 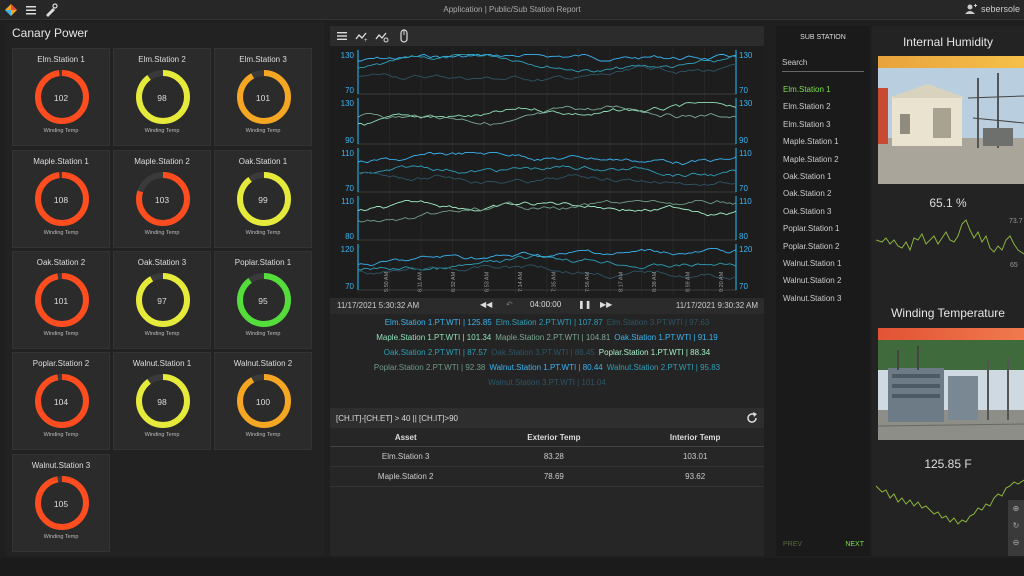 What do you see at coordinates (543, 352) in the screenshot?
I see `legend-item: Oak.Station 3.PT.WTI | 88.45` at bounding box center [543, 352].